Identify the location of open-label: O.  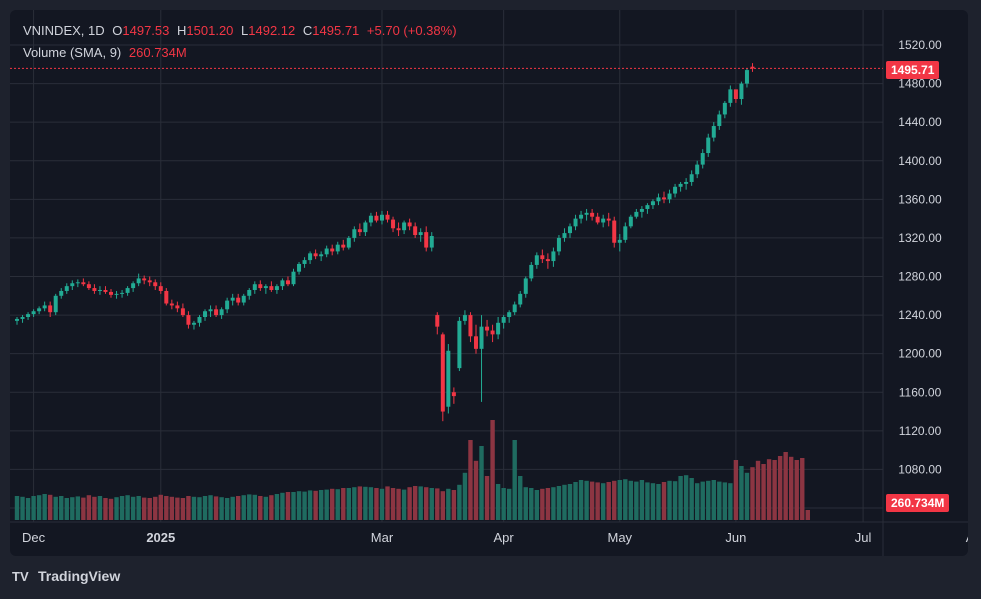
(117, 30).